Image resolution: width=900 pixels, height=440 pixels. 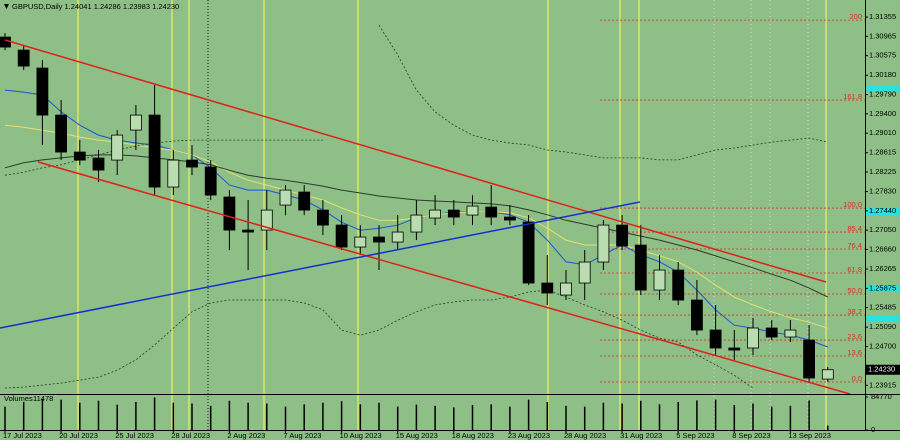 What do you see at coordinates (882, 35) in the screenshot?
I see `y-tick-label: 1.30965` at bounding box center [882, 35].